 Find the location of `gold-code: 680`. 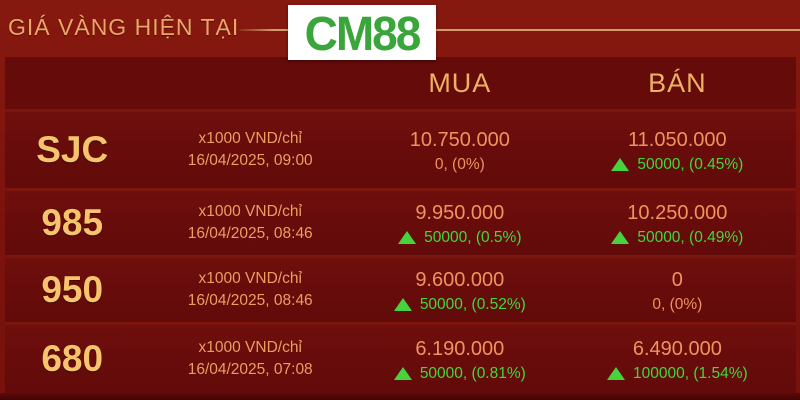

gold-code: 680 is located at coordinates (72, 358).